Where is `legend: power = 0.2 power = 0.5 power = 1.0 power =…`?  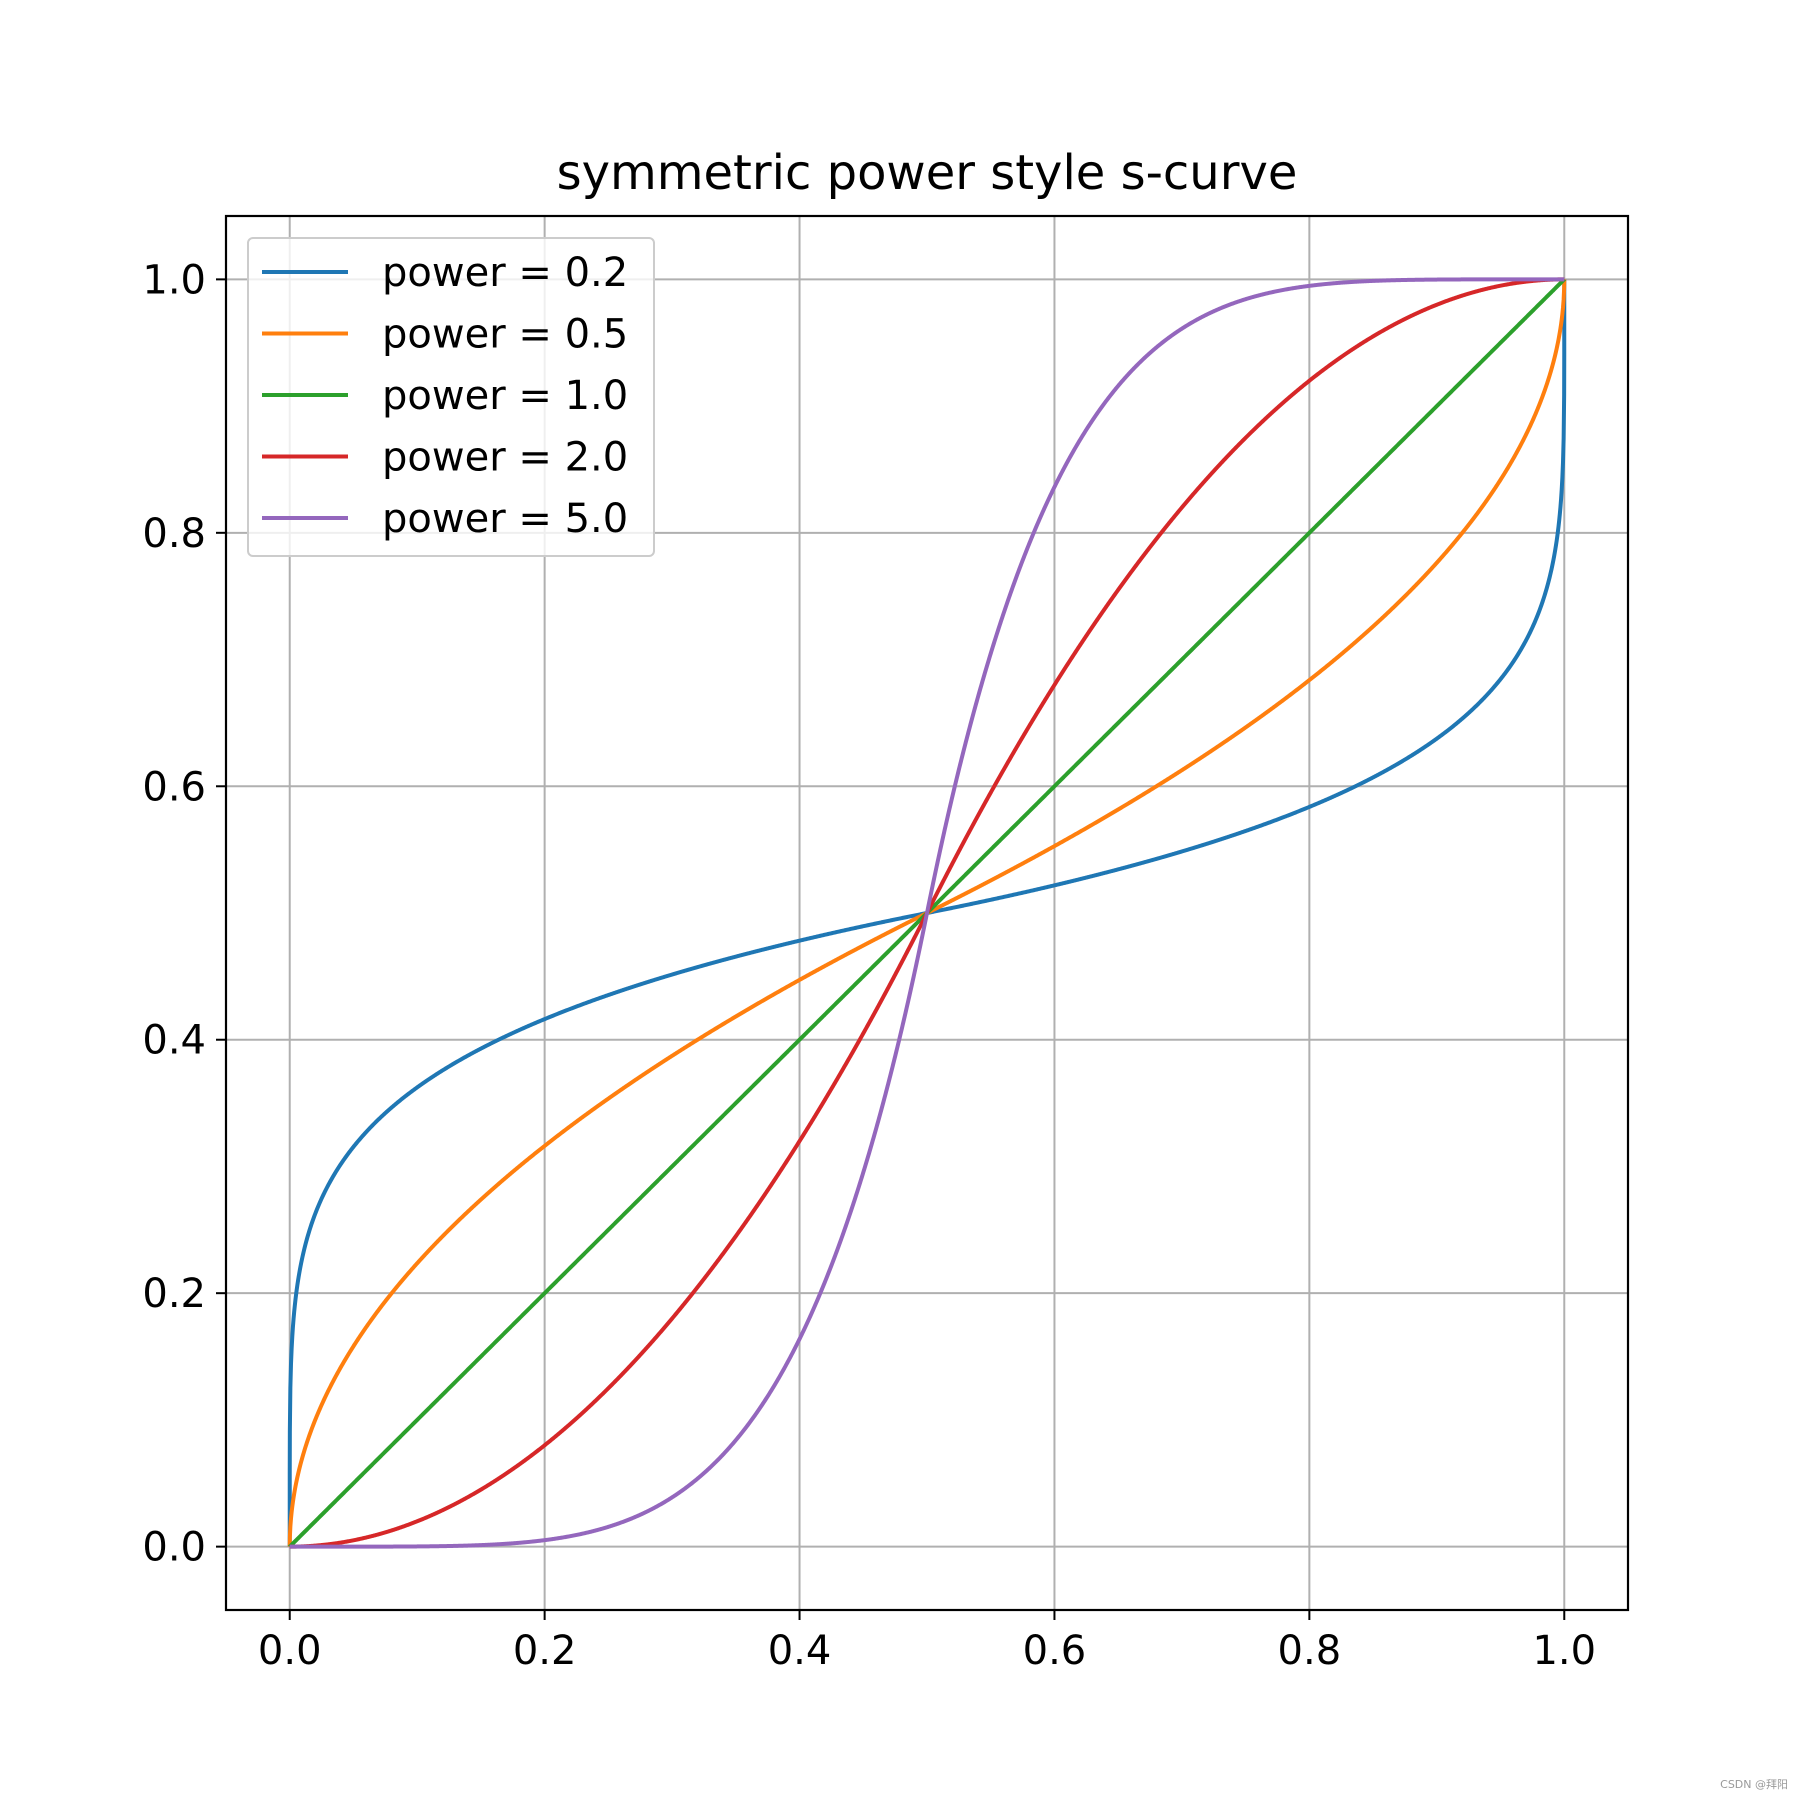
legend: power = 0.2 power = 0.5 power = 1.0 power =… is located at coordinates (451, 397).